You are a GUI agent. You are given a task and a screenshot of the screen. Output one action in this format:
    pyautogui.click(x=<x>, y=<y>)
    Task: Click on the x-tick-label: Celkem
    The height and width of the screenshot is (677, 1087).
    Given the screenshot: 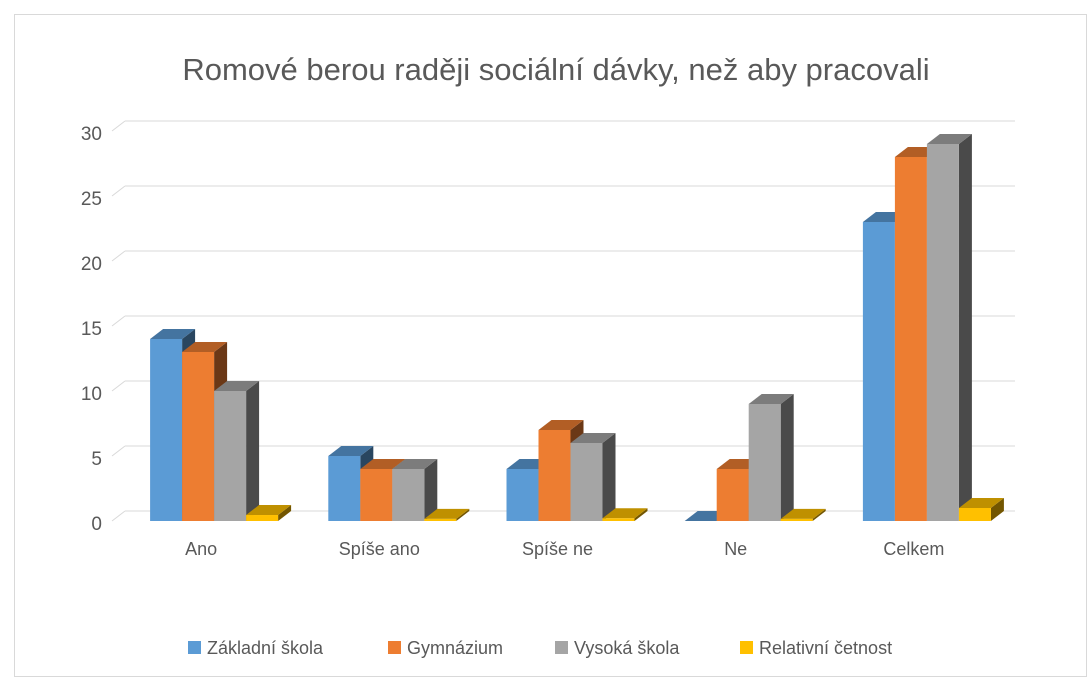 What is the action you would take?
    pyautogui.click(x=913, y=549)
    